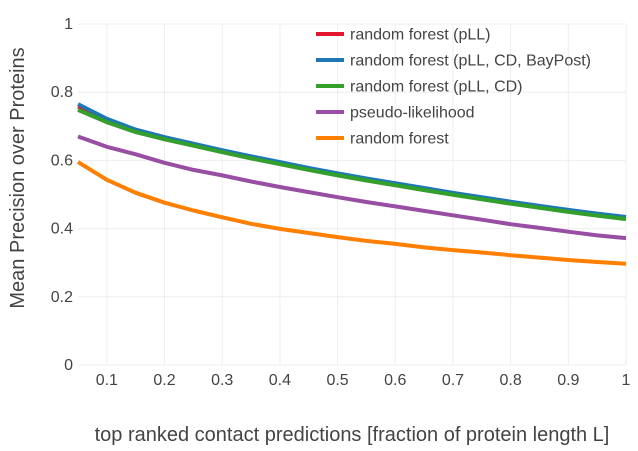 The width and height of the screenshot is (638, 451). Describe the element at coordinates (68, 24) in the screenshot. I see `y-tick-label: 1` at that location.